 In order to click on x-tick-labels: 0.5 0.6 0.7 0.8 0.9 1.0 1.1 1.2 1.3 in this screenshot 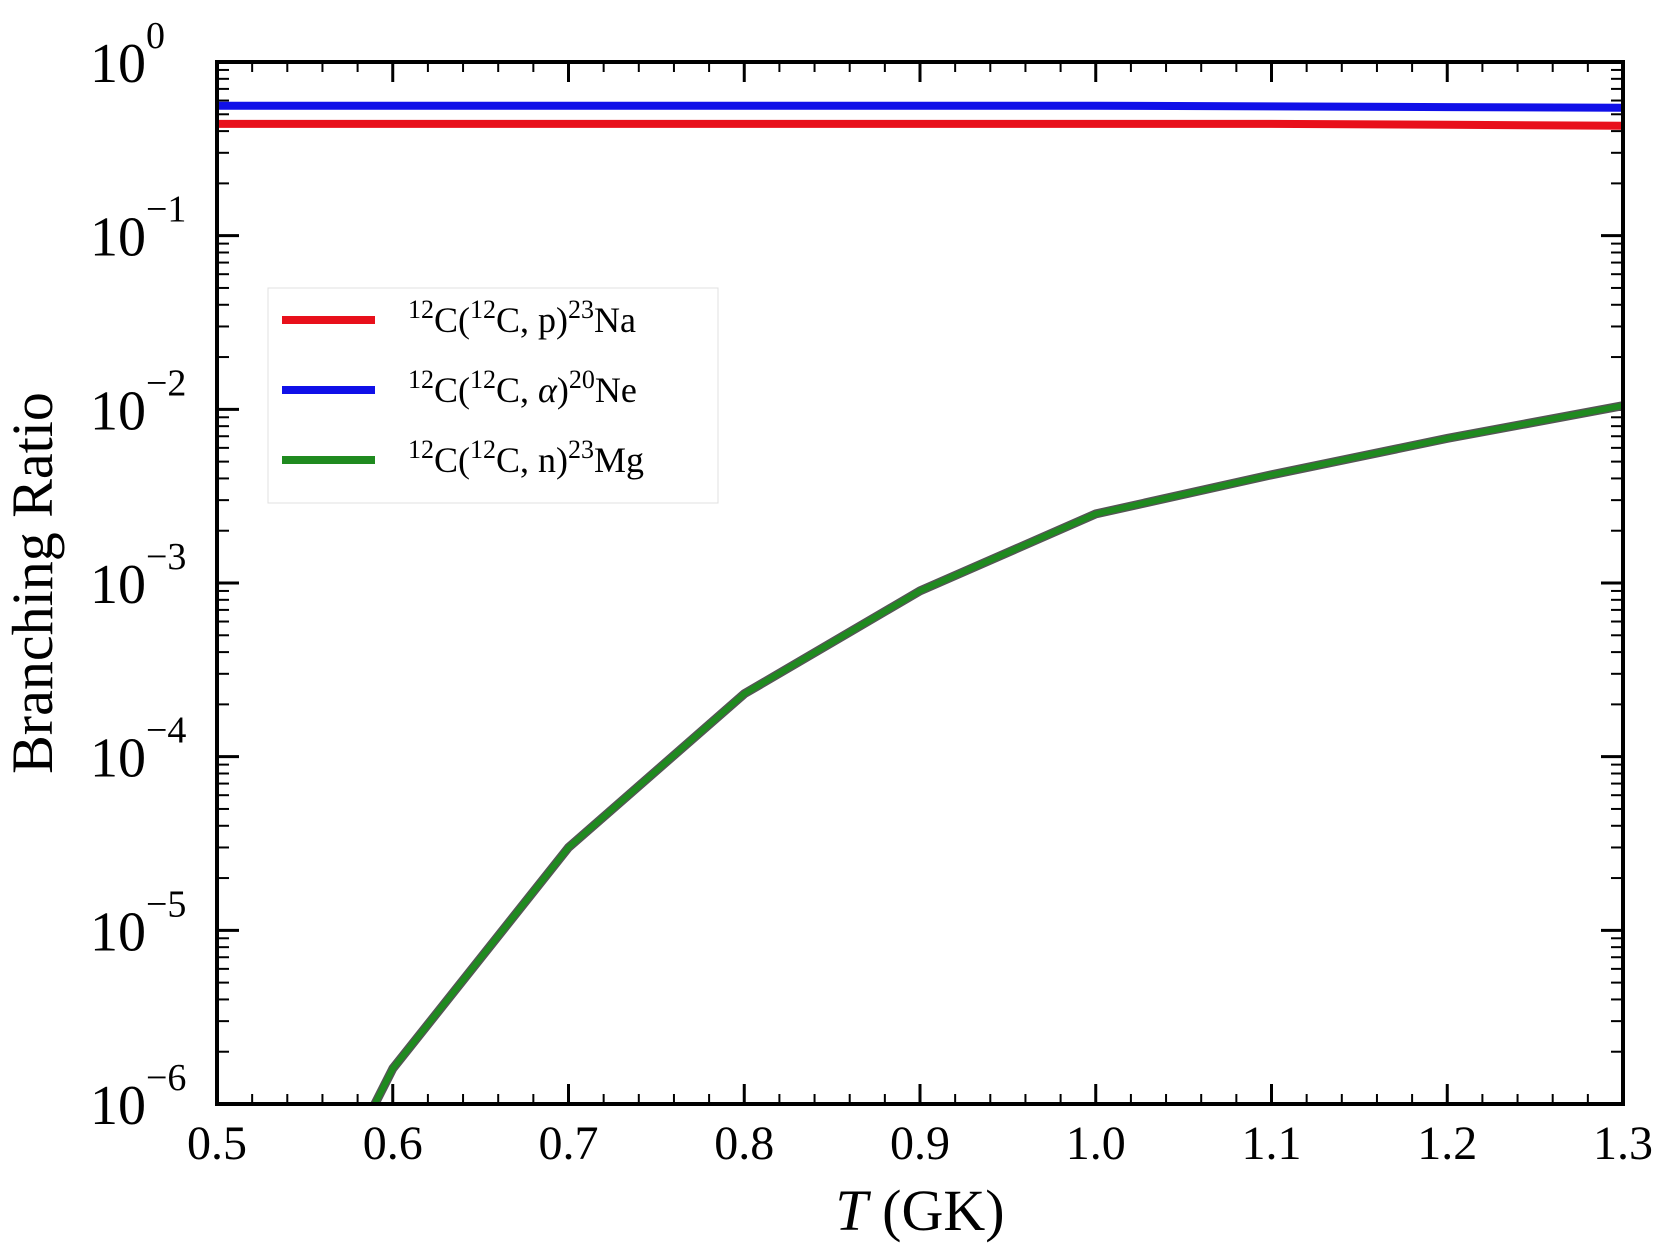, I will do `click(920, 1143)`.